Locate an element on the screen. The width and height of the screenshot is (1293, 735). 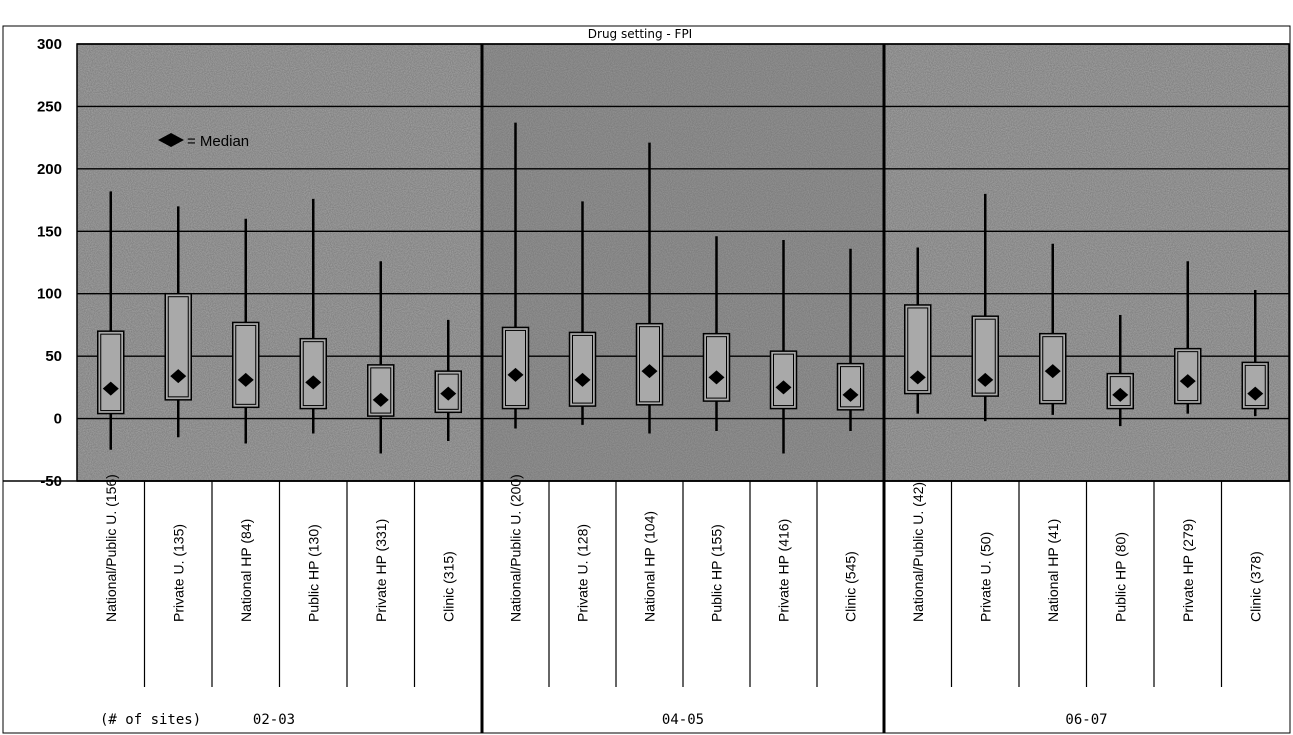
group-label-06-07: 06-07 is located at coordinates (1086, 720).